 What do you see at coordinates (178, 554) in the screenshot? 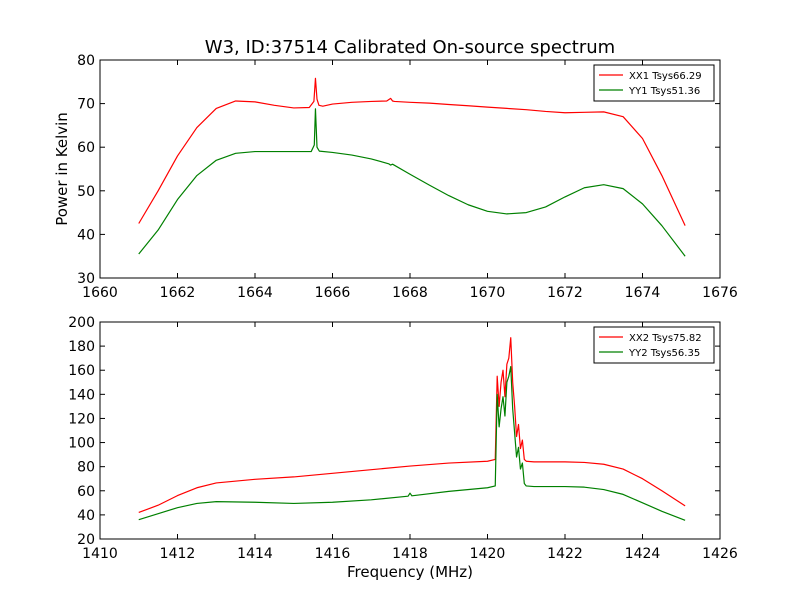
I see `x-tick-label: 1412` at bounding box center [178, 554].